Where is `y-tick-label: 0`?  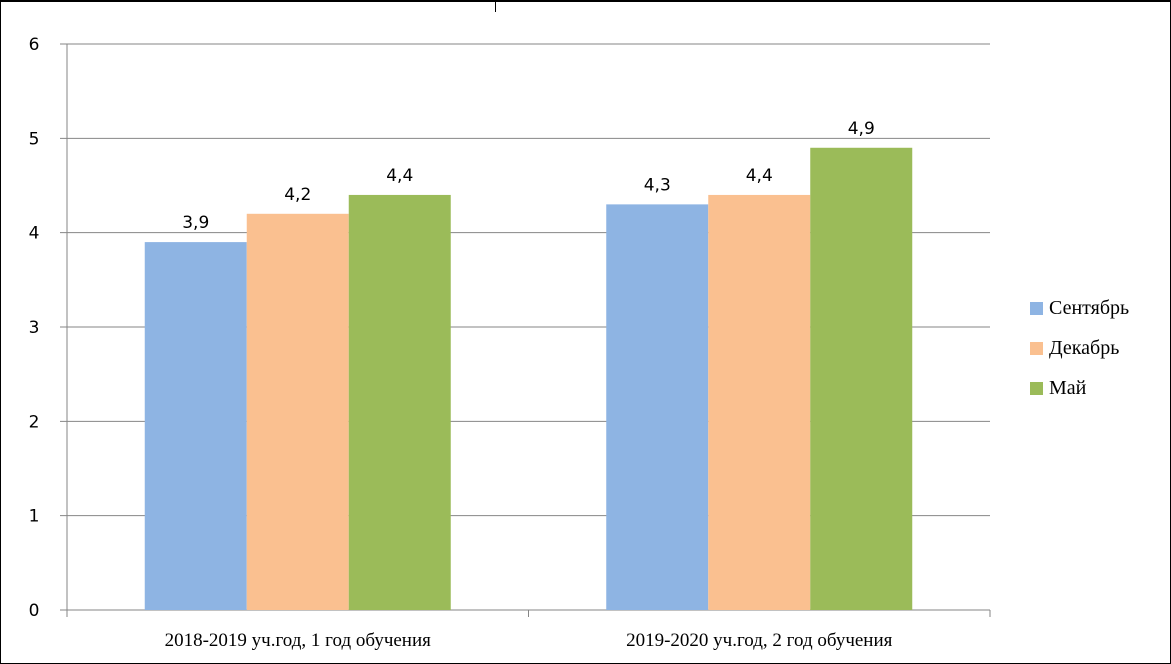 y-tick-label: 0 is located at coordinates (34, 611).